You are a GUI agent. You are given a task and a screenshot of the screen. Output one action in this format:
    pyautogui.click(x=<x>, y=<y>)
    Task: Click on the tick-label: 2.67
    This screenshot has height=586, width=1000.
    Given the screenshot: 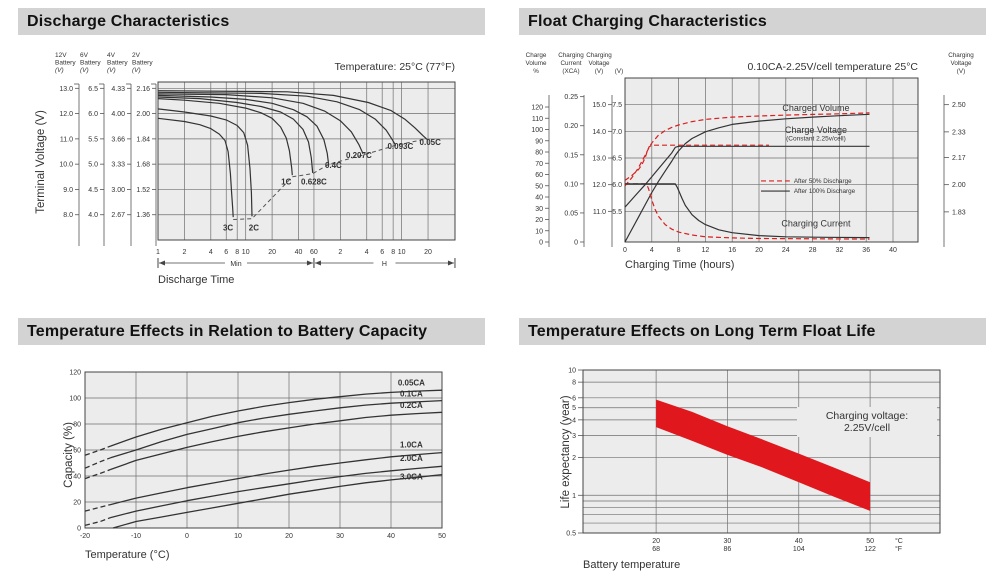 What is the action you would take?
    pyautogui.click(x=118, y=215)
    